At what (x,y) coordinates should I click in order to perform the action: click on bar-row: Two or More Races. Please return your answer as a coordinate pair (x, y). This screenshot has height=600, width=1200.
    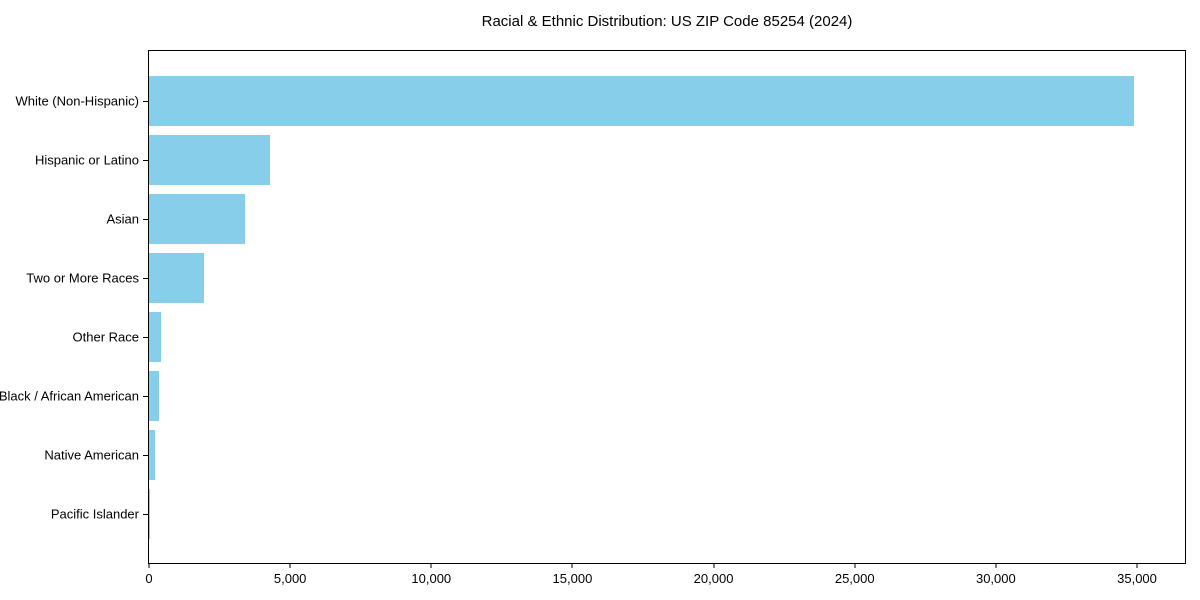
    Looking at the image, I should click on (605, 277).